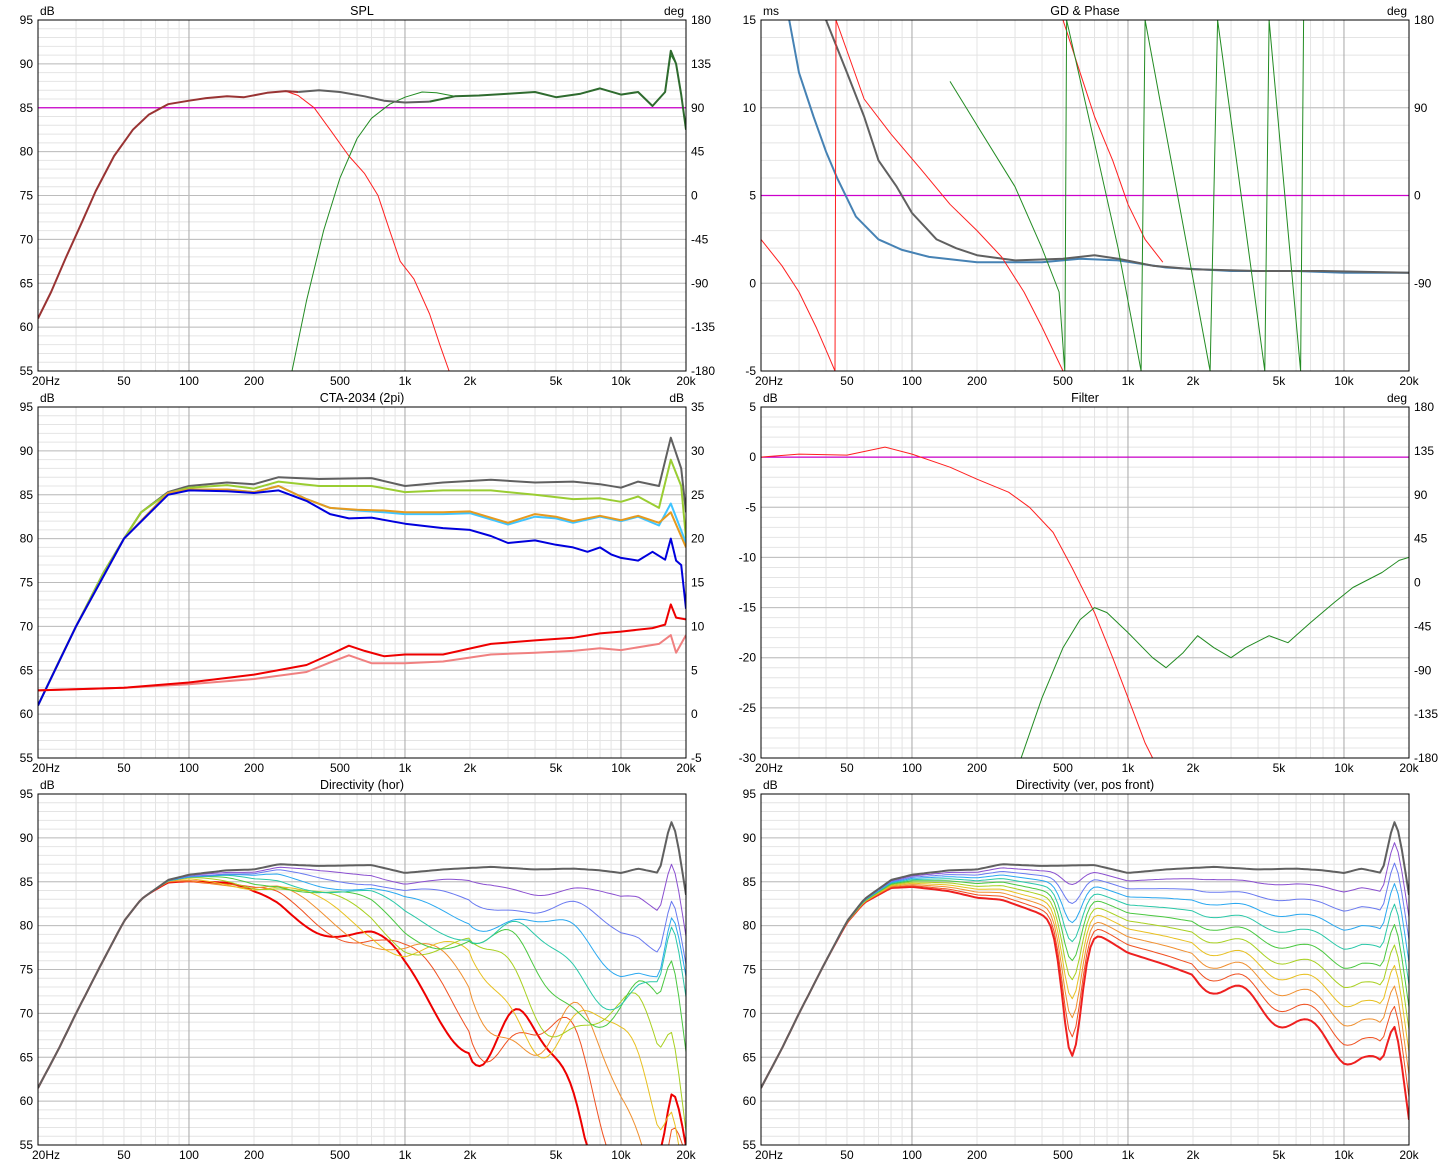 This screenshot has height=1168, width=1446. What do you see at coordinates (1421, 539) in the screenshot?
I see `y-tick-label-right: 45` at bounding box center [1421, 539].